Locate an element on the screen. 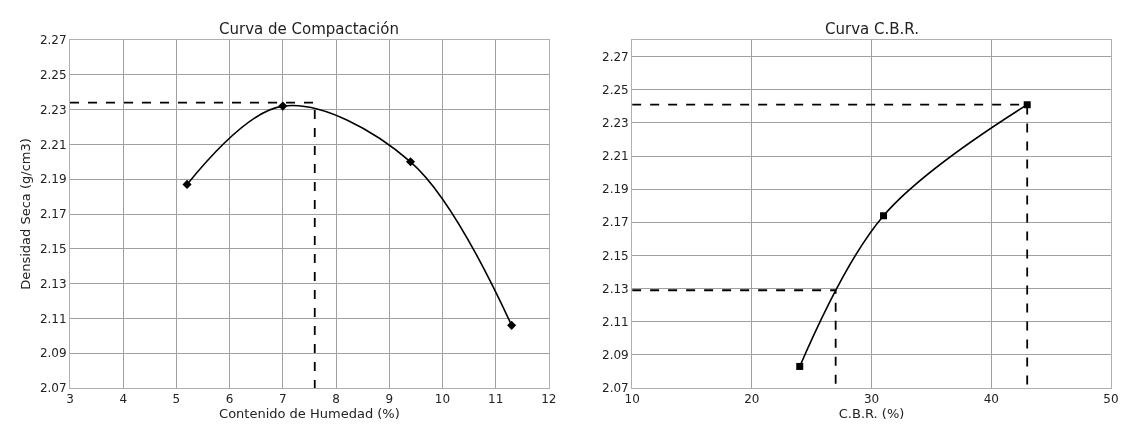 This screenshot has width=1131, height=438. x-tick-label: 6 is located at coordinates (229, 399).